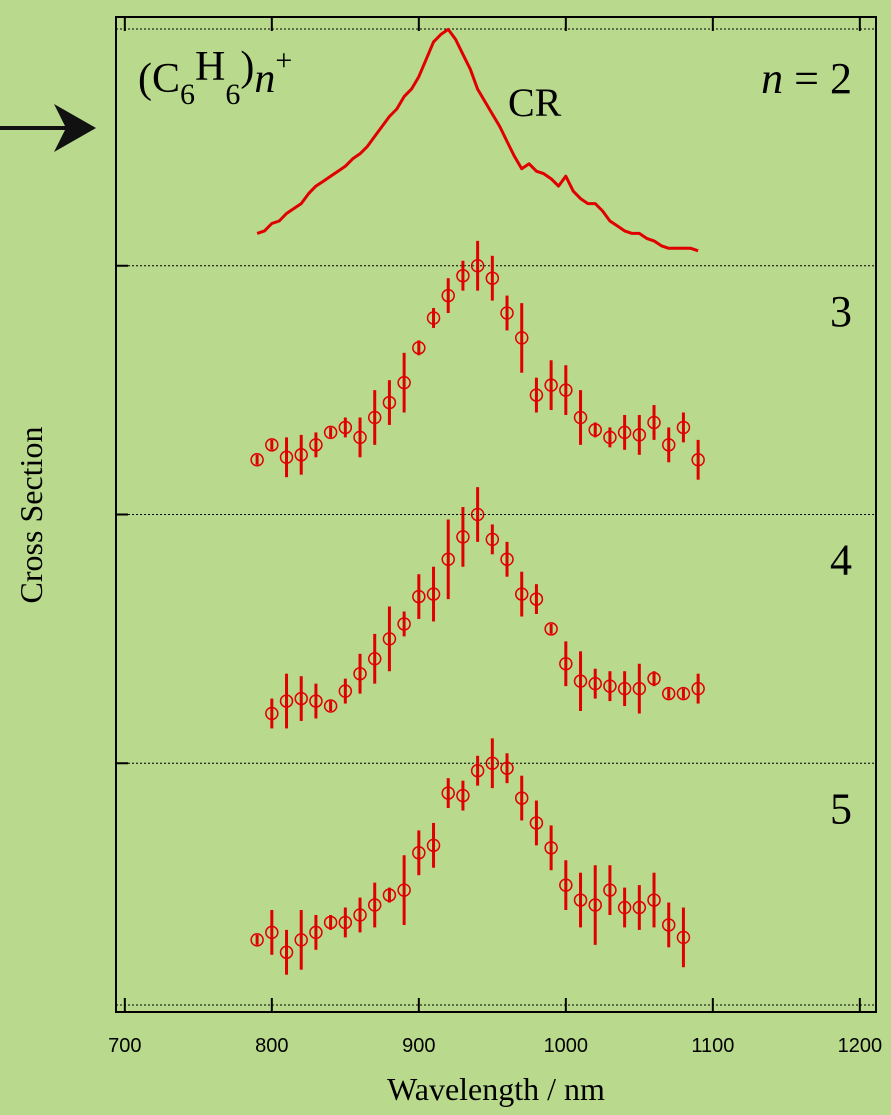  I want to click on formula-part: H, so click(210, 67).